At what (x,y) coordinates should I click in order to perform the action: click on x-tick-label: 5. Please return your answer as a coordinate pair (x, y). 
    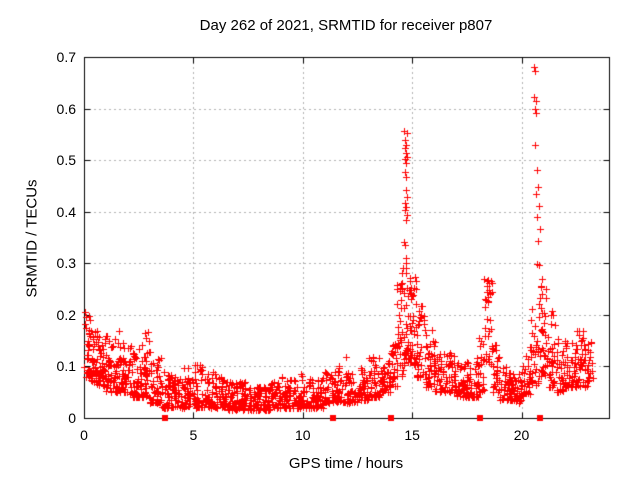
    Looking at the image, I should click on (193, 435).